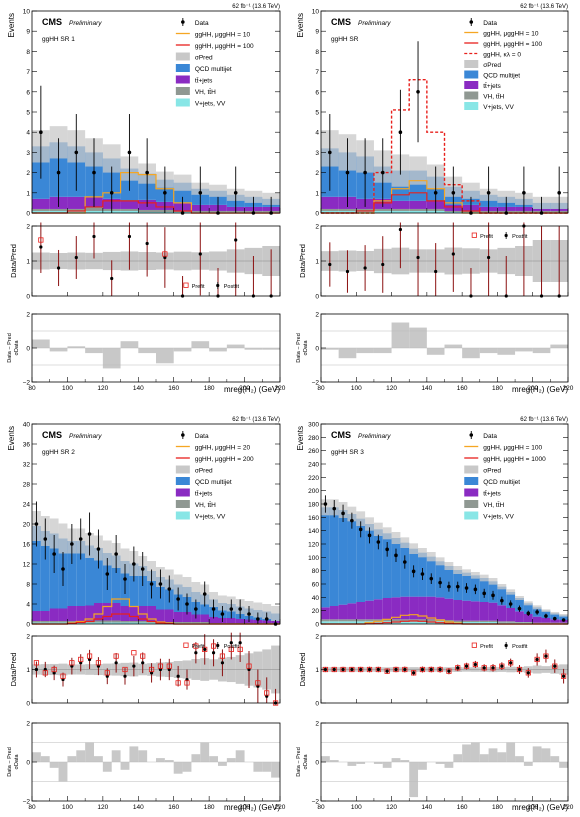  Describe the element at coordinates (28, 670) in the screenshot. I see `ratio-tick-label: 1` at that location.